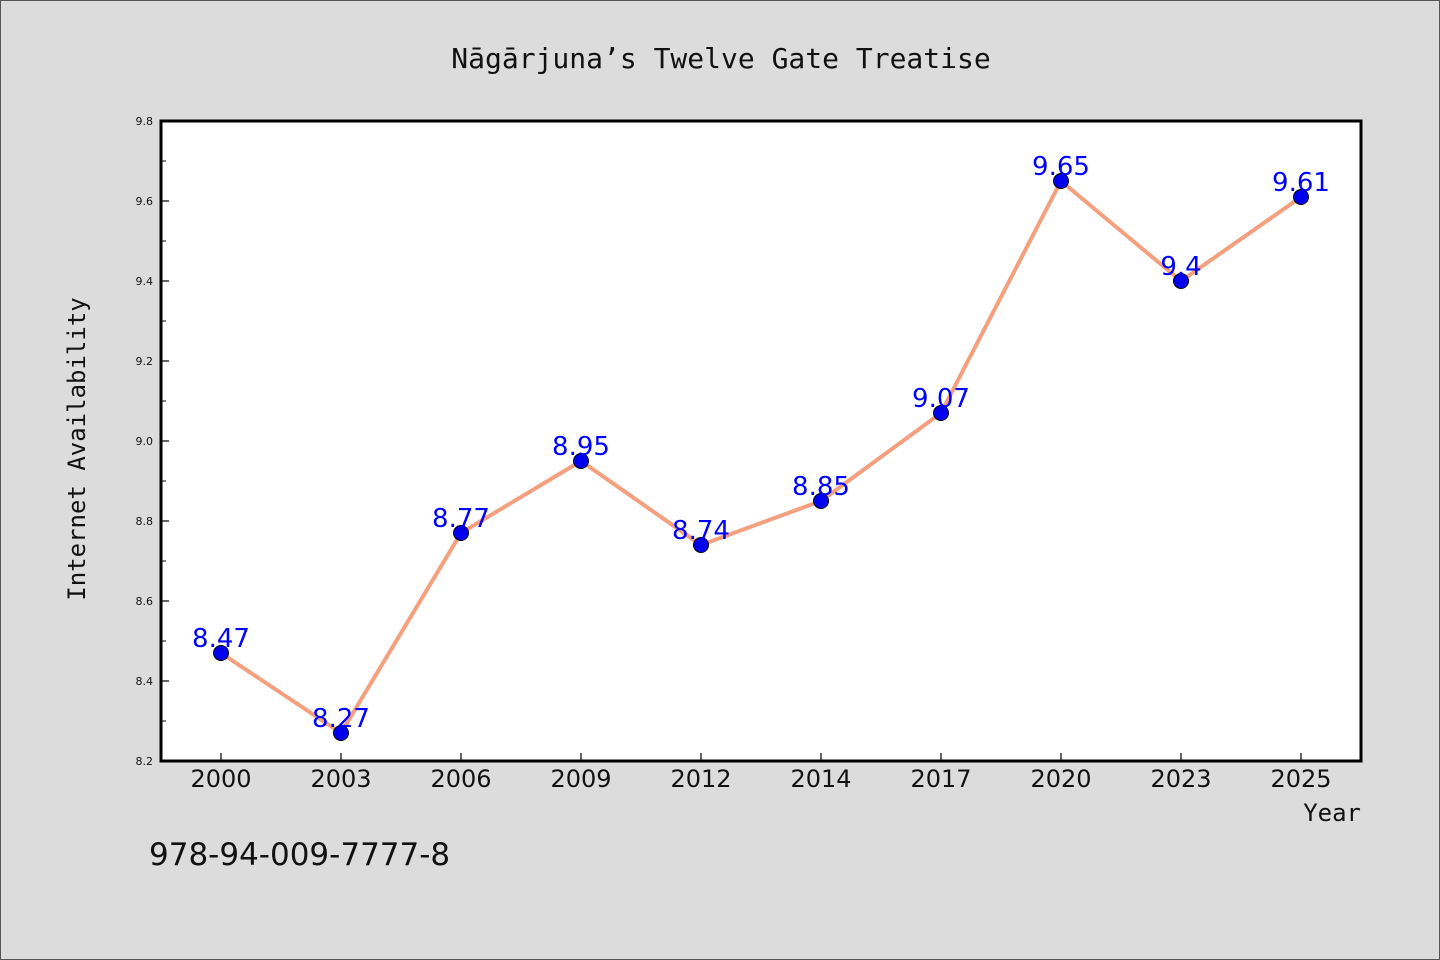 Image resolution: width=1440 pixels, height=960 pixels. What do you see at coordinates (761, 773) in the screenshot?
I see `x-axis: 2000 2003 2006 2009 2012 2014 2017 2020 2023 2025` at bounding box center [761, 773].